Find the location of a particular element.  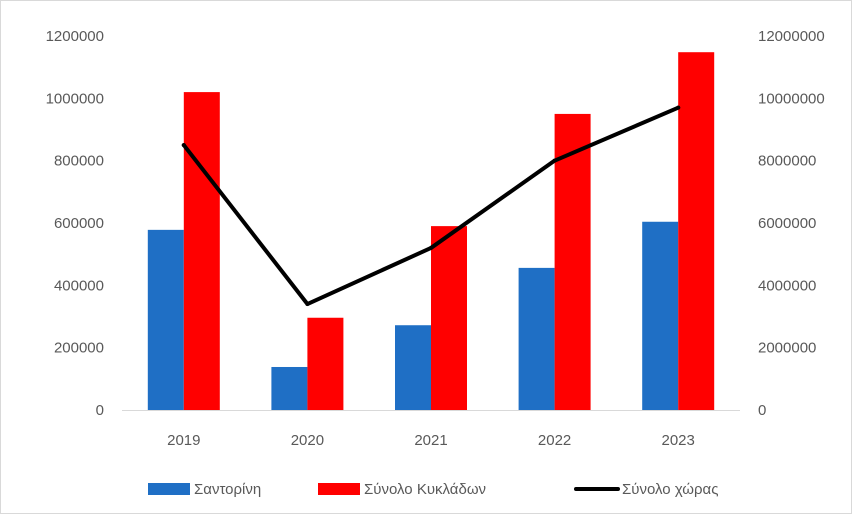

legend-label: Σύνολο Κυκλάδων is located at coordinates (425, 489).